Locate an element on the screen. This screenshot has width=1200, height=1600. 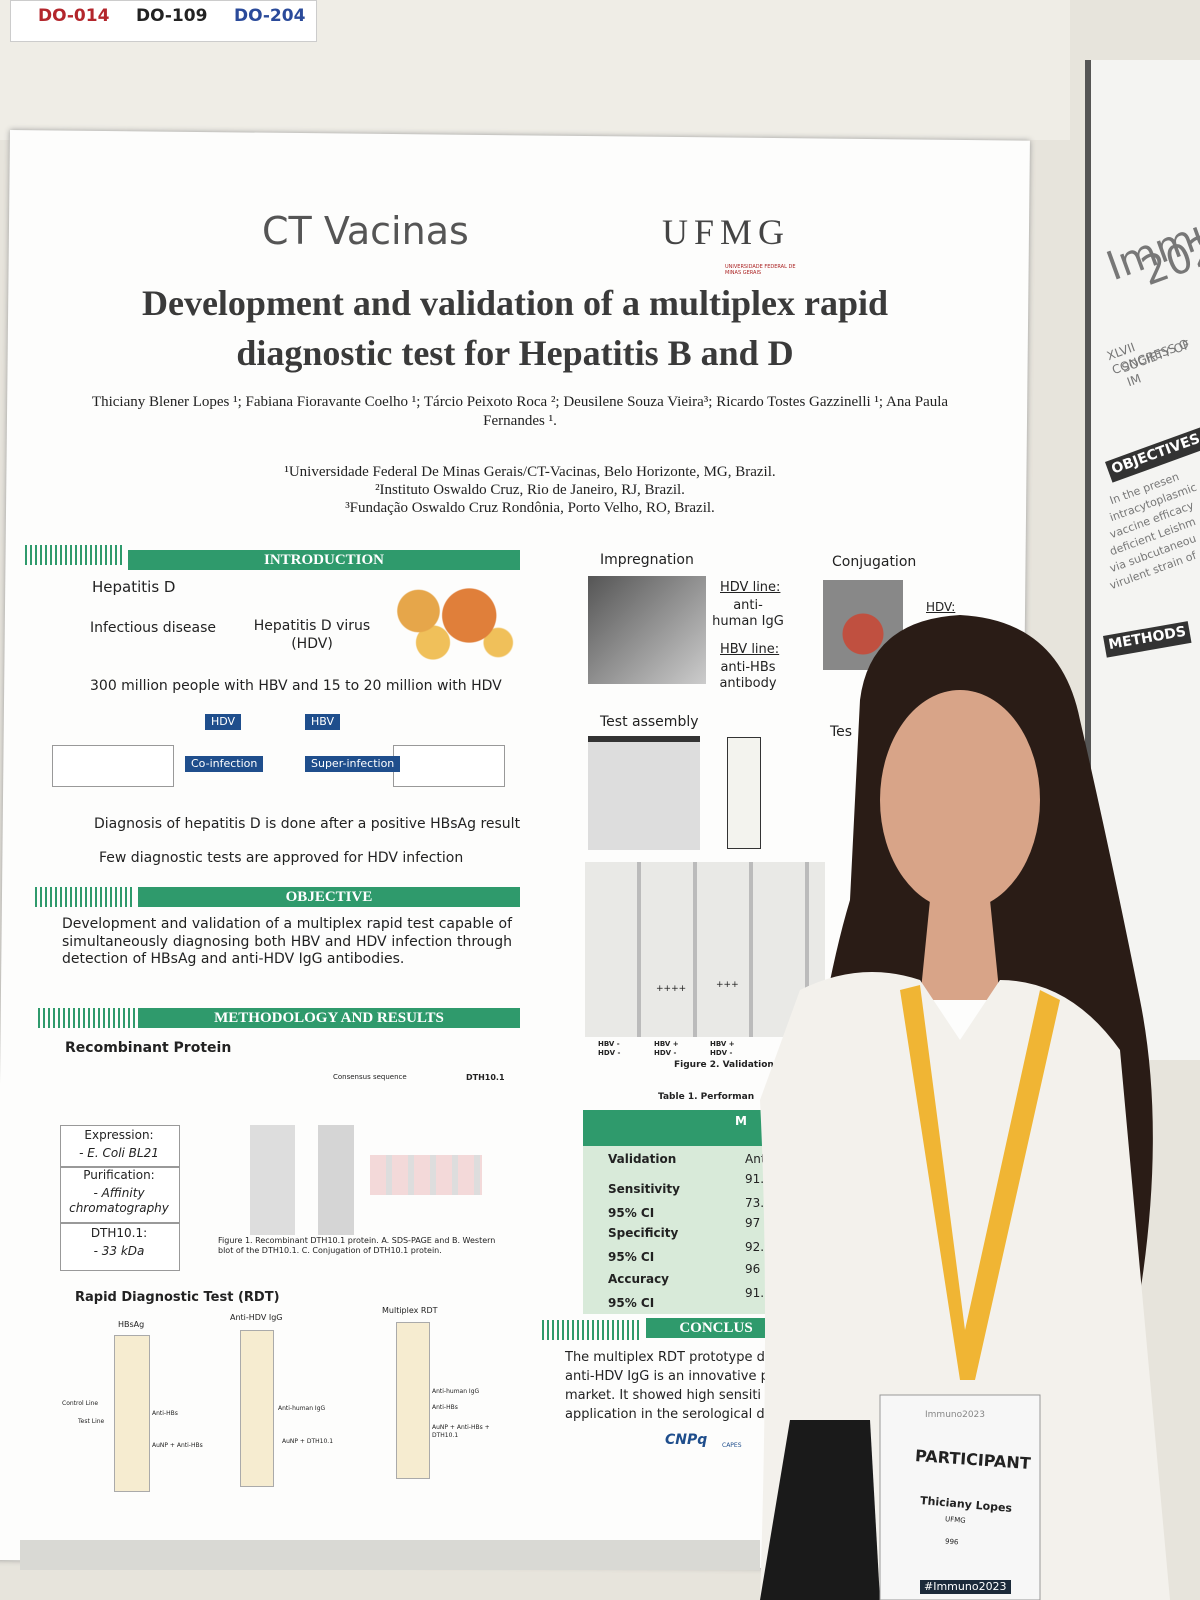
badge is located at coordinates (960, 1497).